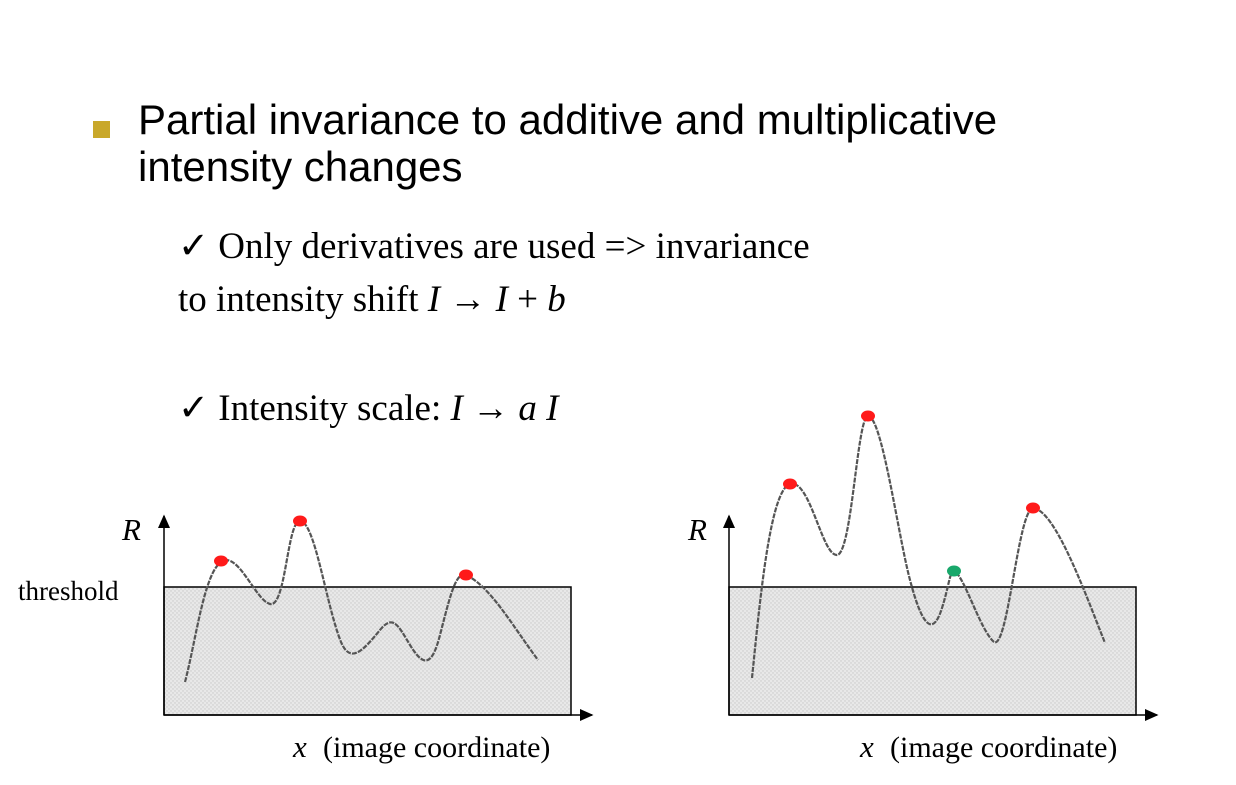 The image size is (1236, 785). What do you see at coordinates (68, 591) in the screenshot?
I see `threshold-label: threshold` at bounding box center [68, 591].